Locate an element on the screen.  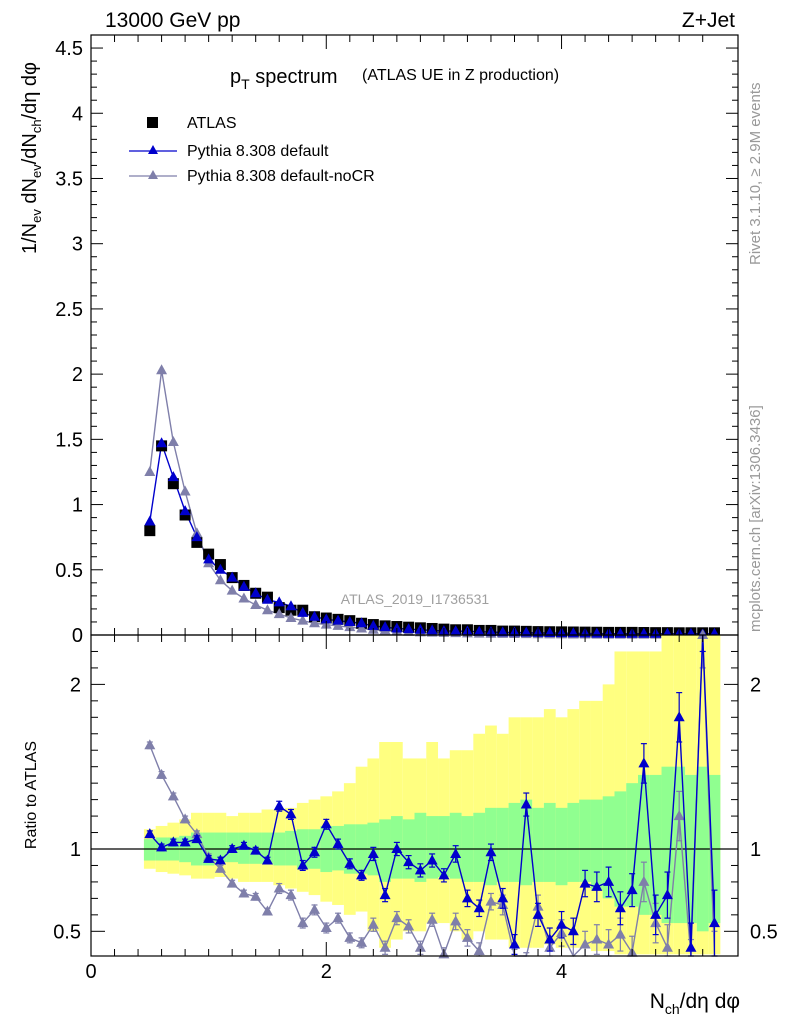
legend-default-marker is located at coordinates (153, 149).